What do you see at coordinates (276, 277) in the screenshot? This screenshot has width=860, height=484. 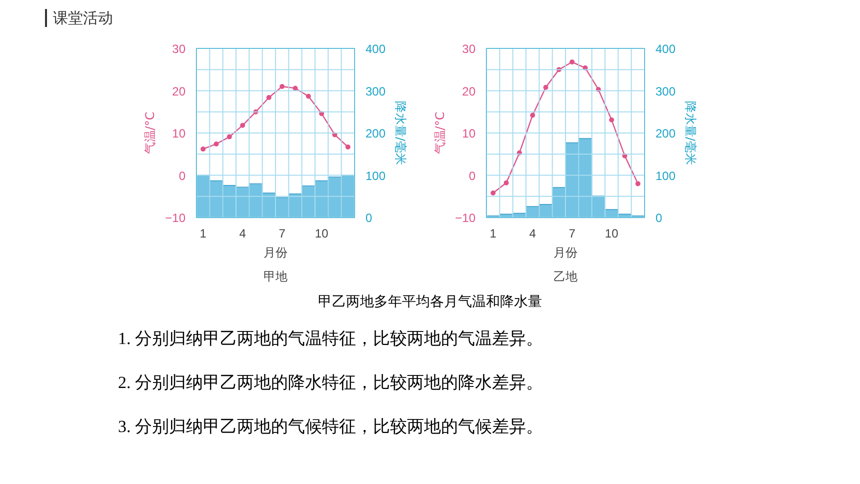 I see `text: 甲地` at bounding box center [276, 277].